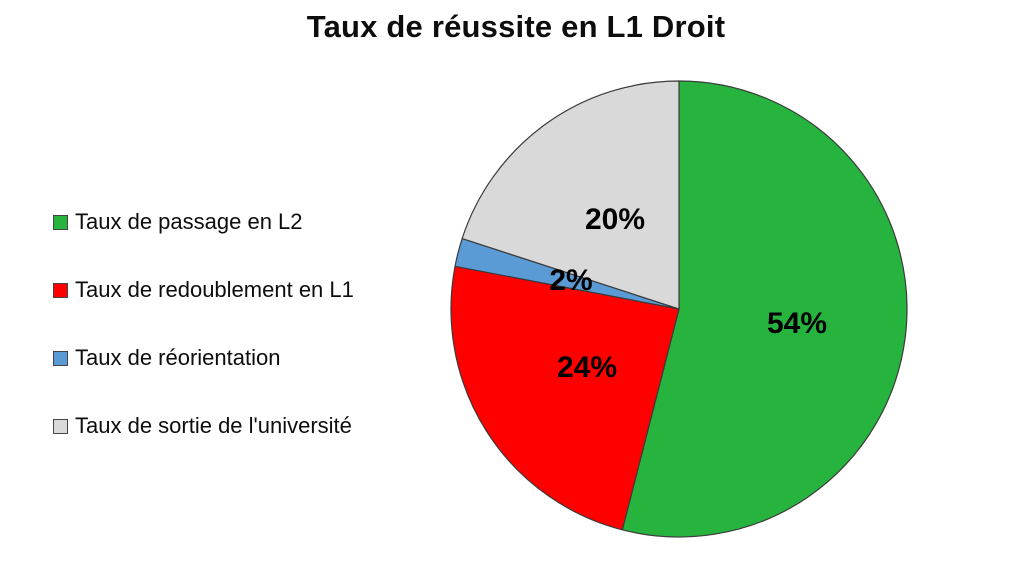 The image size is (1024, 576). I want to click on legend-item-taux-redoublement-l1: Taux de redoublement en L1, so click(203, 290).